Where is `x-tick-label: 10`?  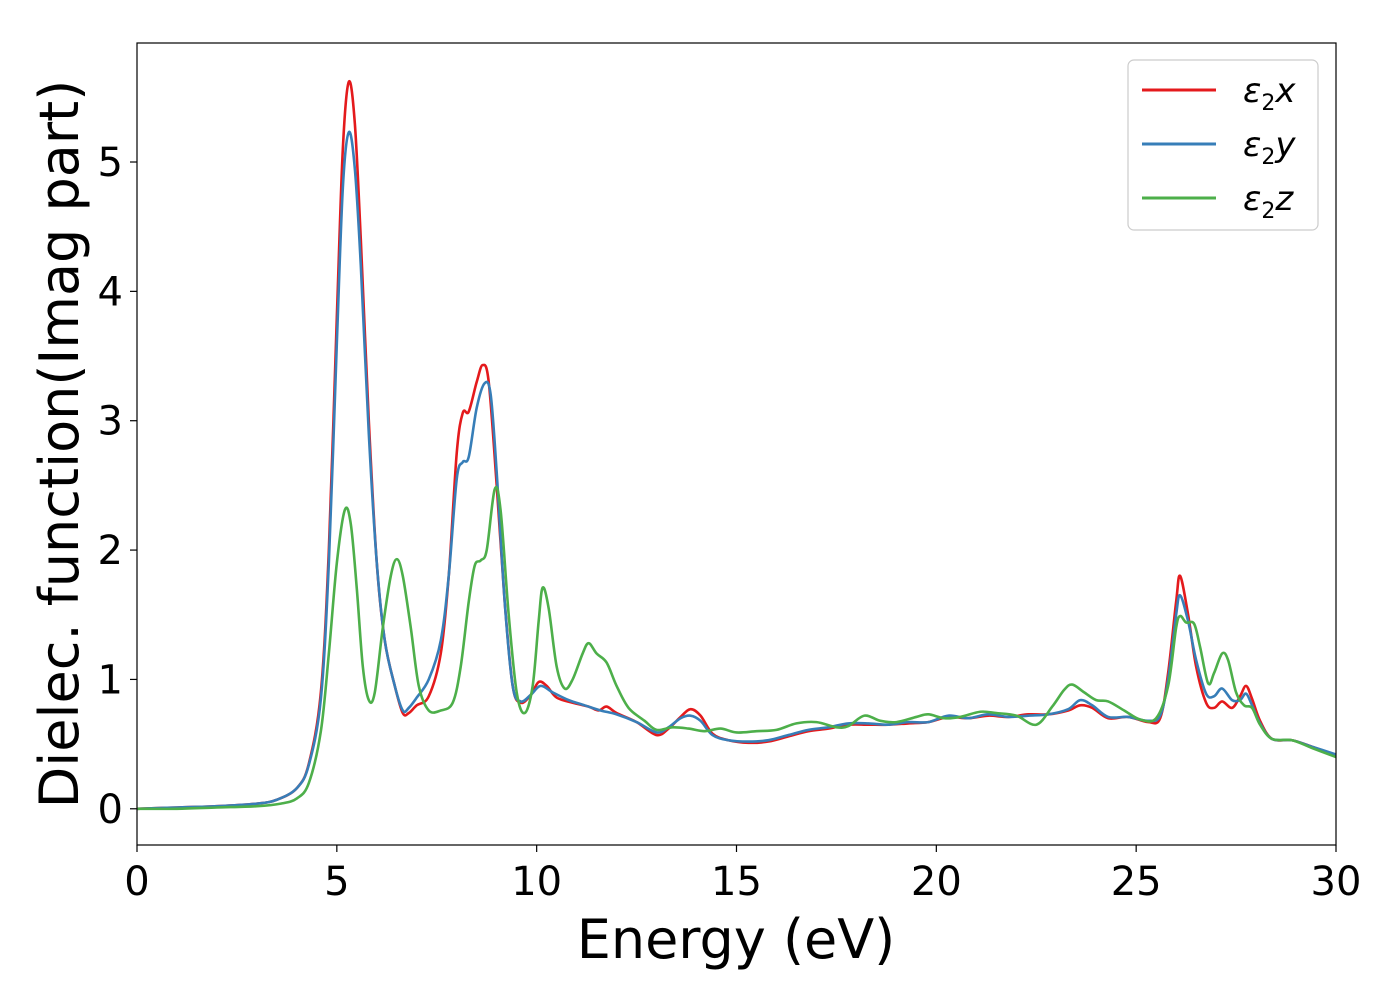 x-tick-label: 10 is located at coordinates (536, 882).